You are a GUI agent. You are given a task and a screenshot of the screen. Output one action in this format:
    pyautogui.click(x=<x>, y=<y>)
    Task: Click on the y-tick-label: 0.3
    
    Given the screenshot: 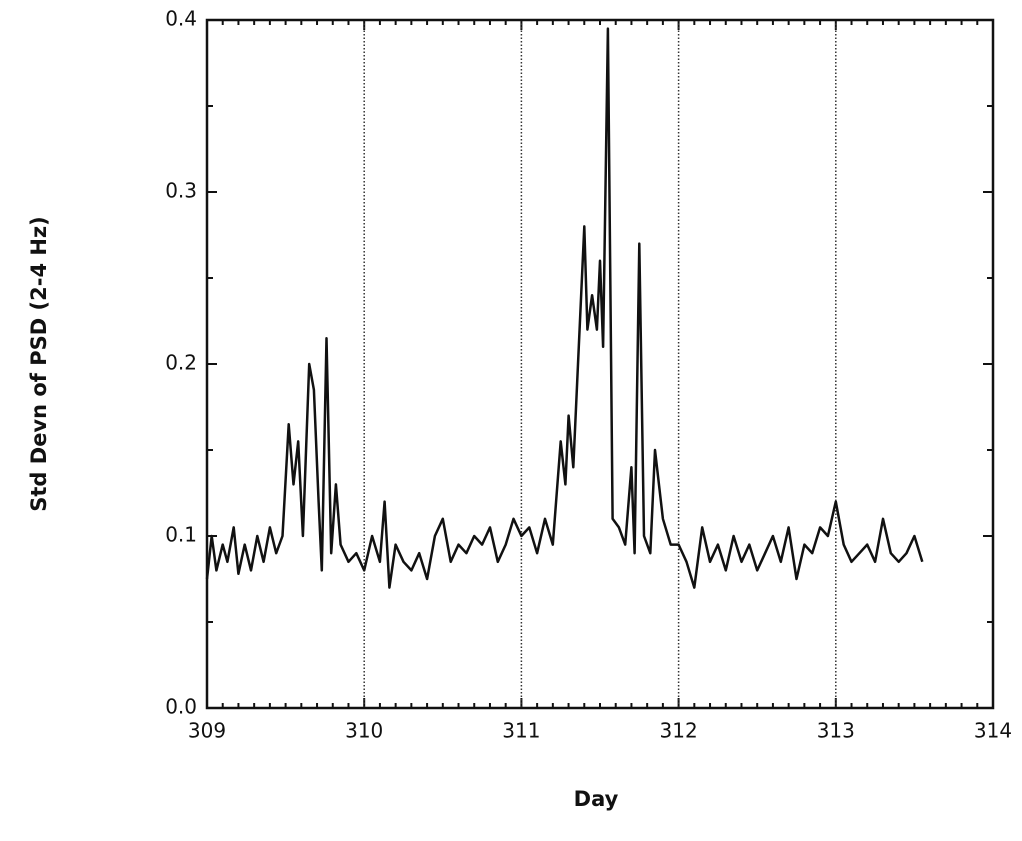 What is the action you would take?
    pyautogui.click(x=181, y=191)
    